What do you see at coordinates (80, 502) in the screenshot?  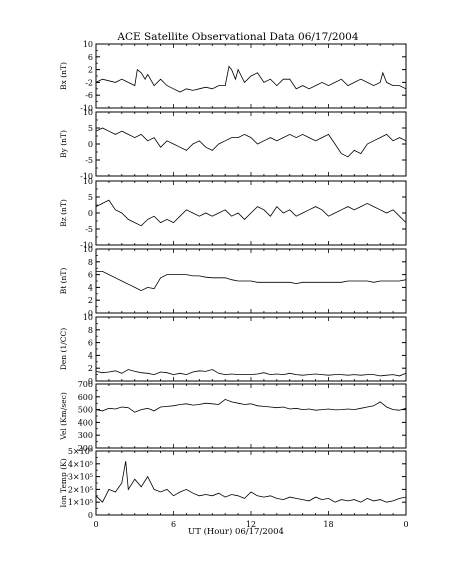 I see `temp-ytick-label: 1×10⁵` at bounding box center [80, 502].